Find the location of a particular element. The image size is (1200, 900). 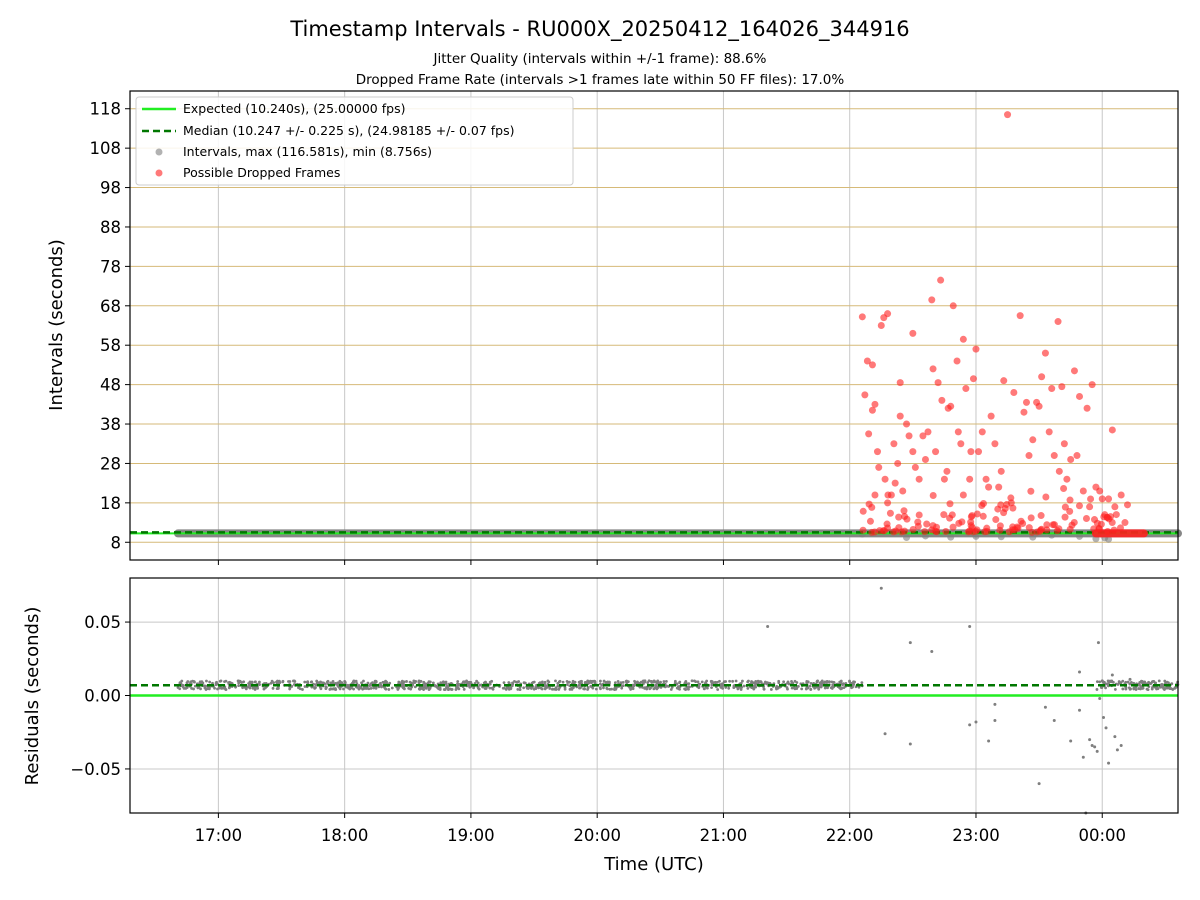

x-tick-label: 21:00 is located at coordinates (724, 835).